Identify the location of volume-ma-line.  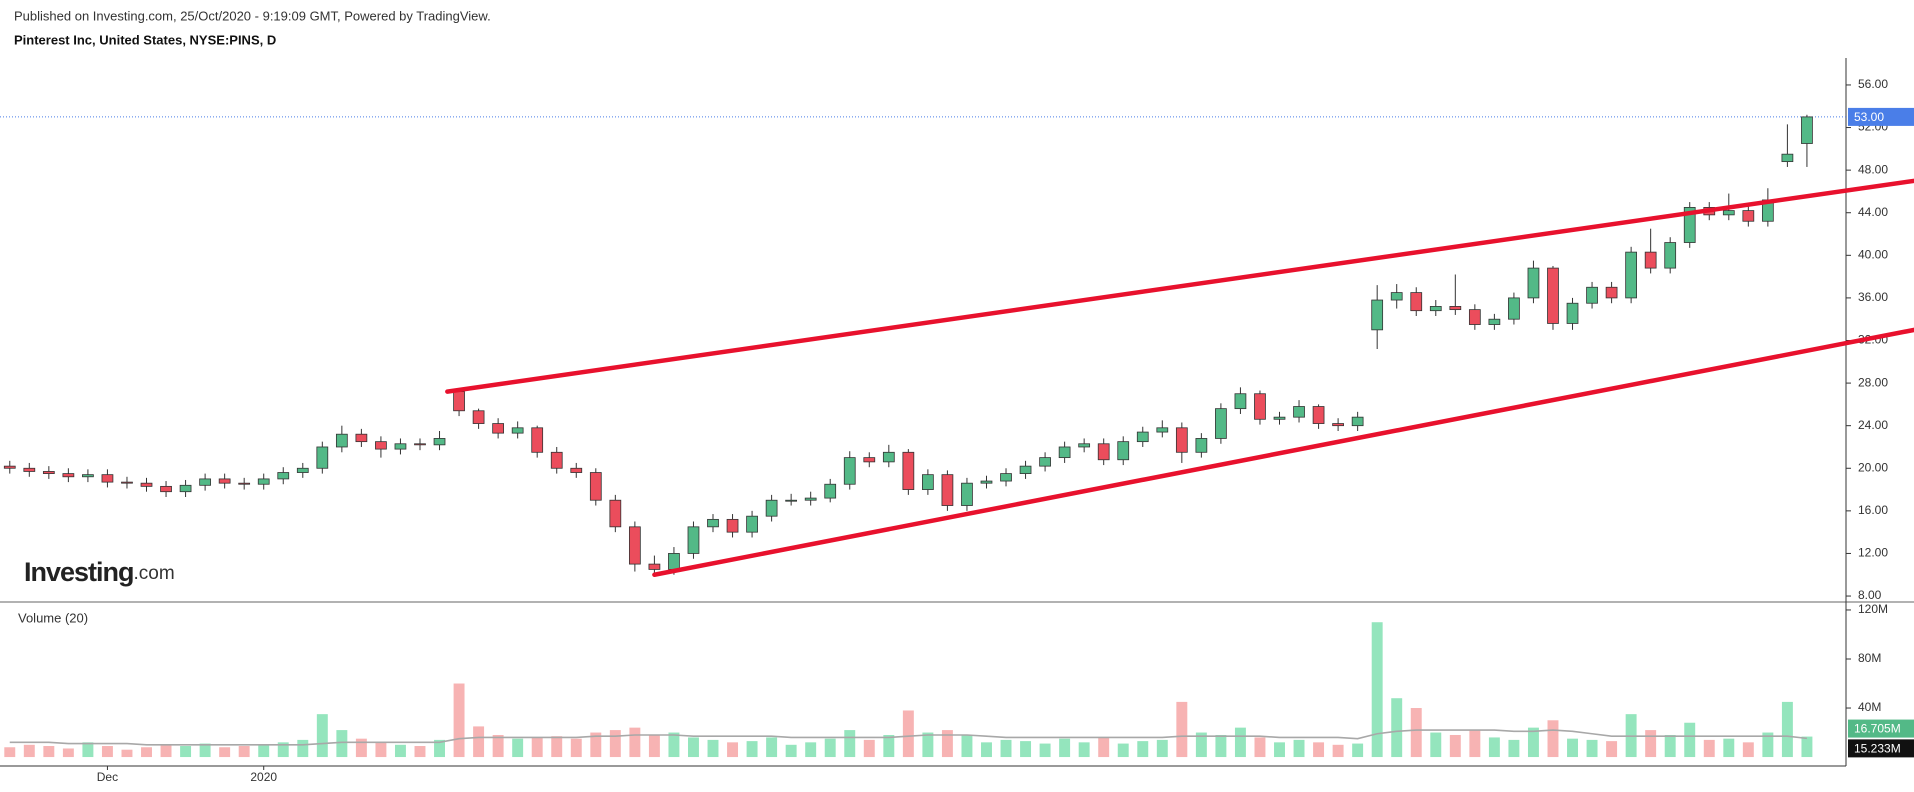
(908, 737).